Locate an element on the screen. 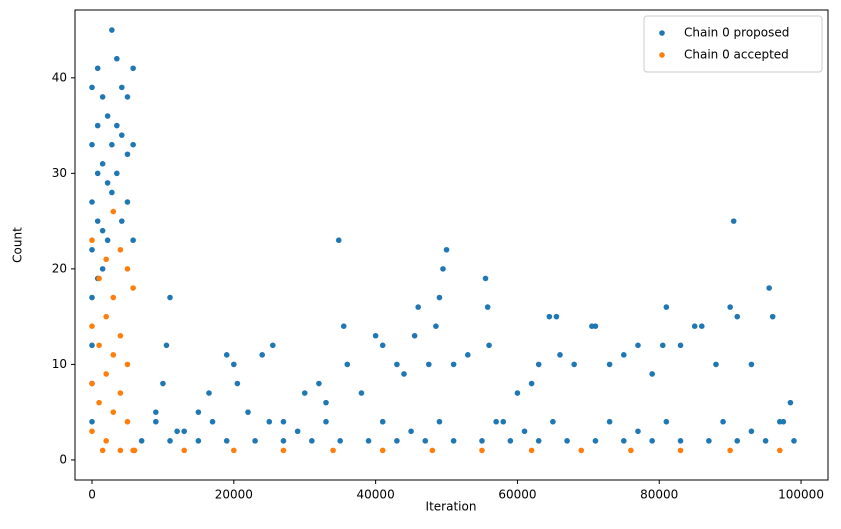 Image resolution: width=841 pixels, height=529 pixels. y-tick-label: 40 is located at coordinates (59, 77).